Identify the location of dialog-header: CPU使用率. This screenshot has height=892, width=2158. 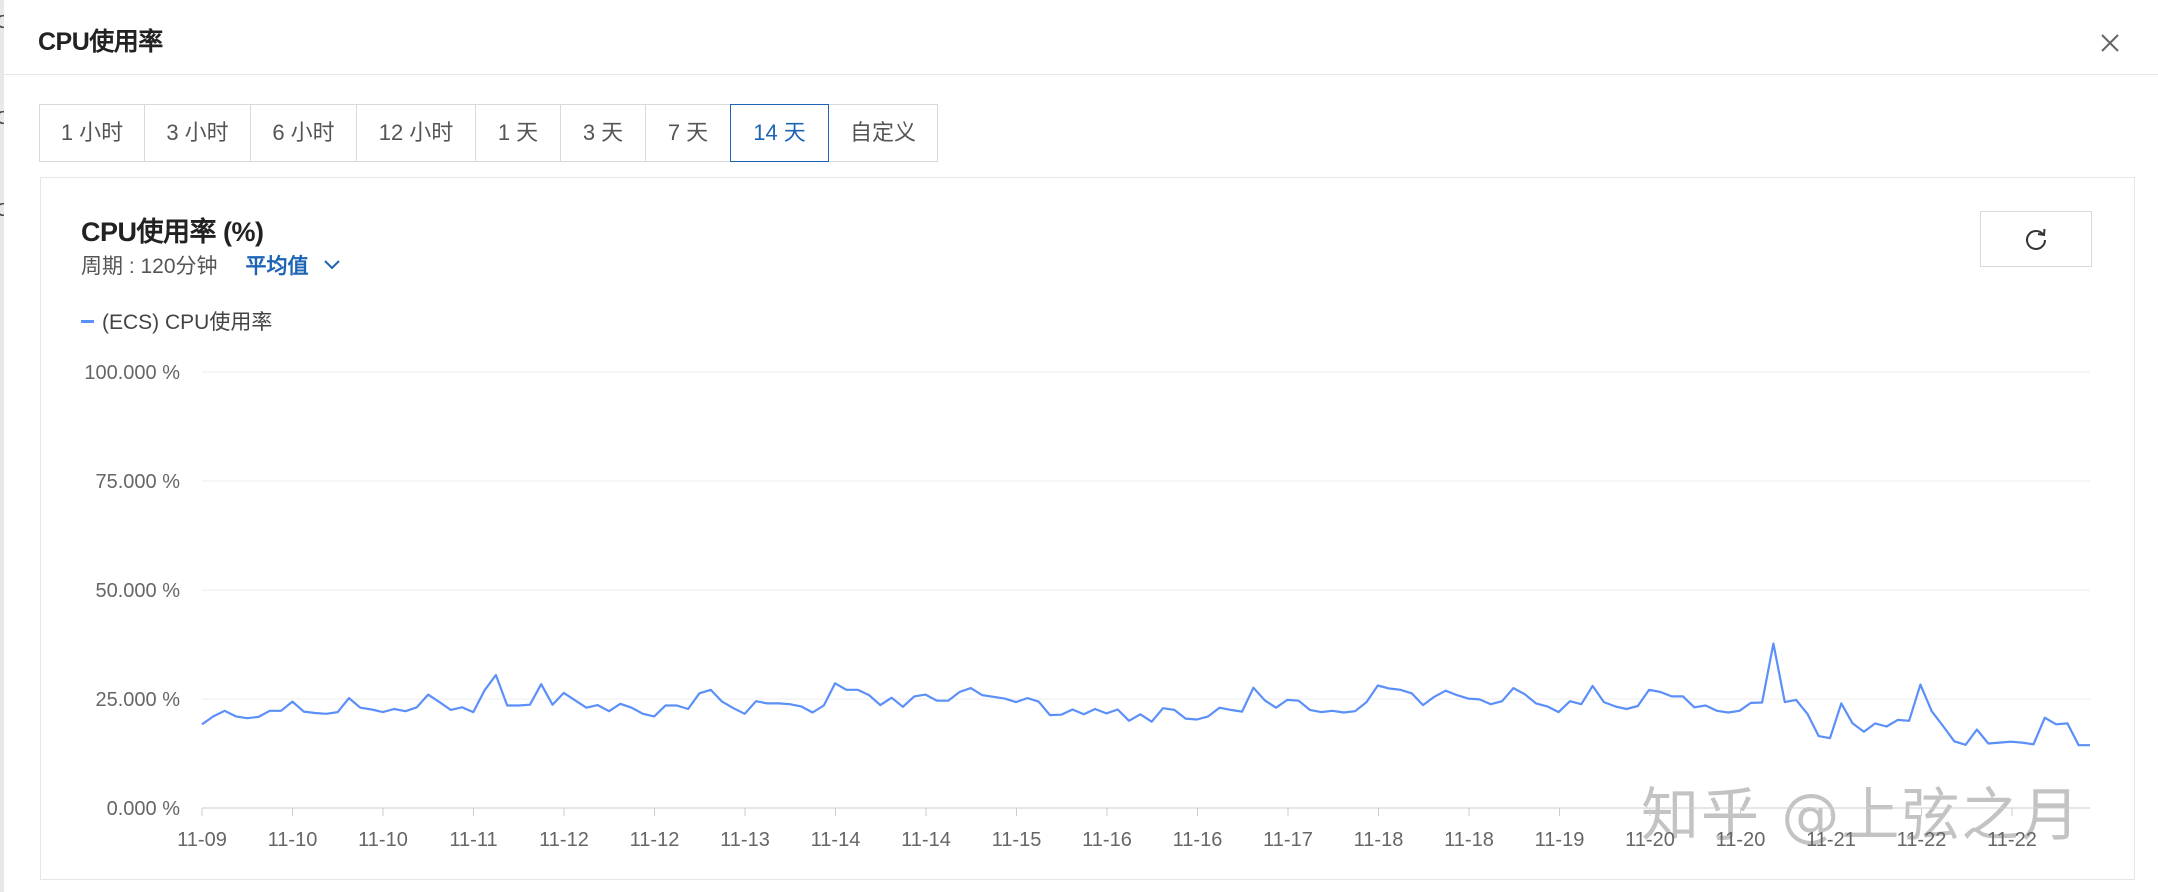
(1081, 37).